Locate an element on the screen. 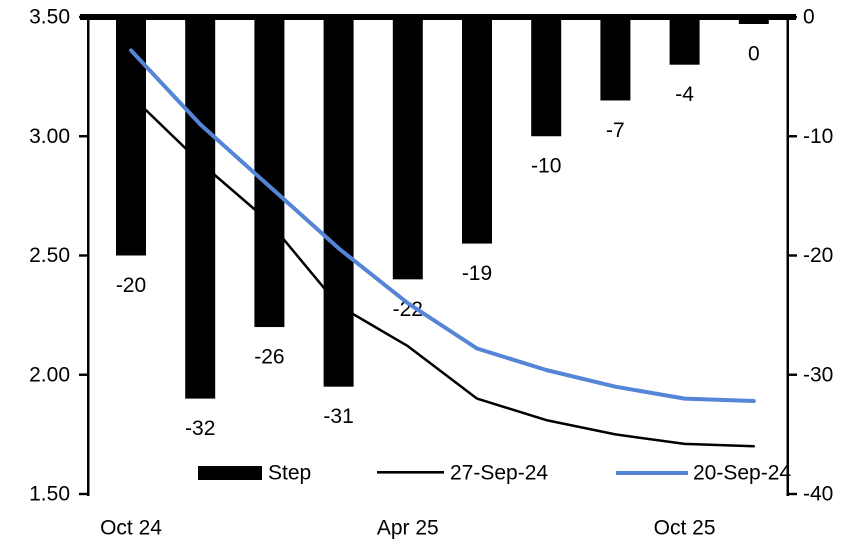  left-axis-line is located at coordinates (88, 255).